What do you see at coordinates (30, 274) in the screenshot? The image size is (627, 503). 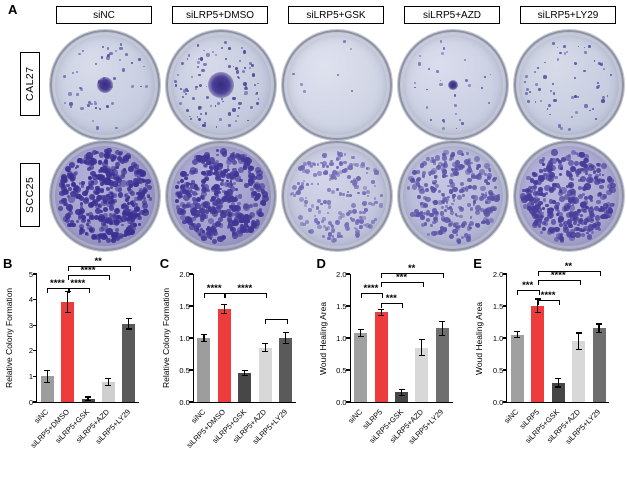 I see `y-tick-label: 5` at bounding box center [30, 274].